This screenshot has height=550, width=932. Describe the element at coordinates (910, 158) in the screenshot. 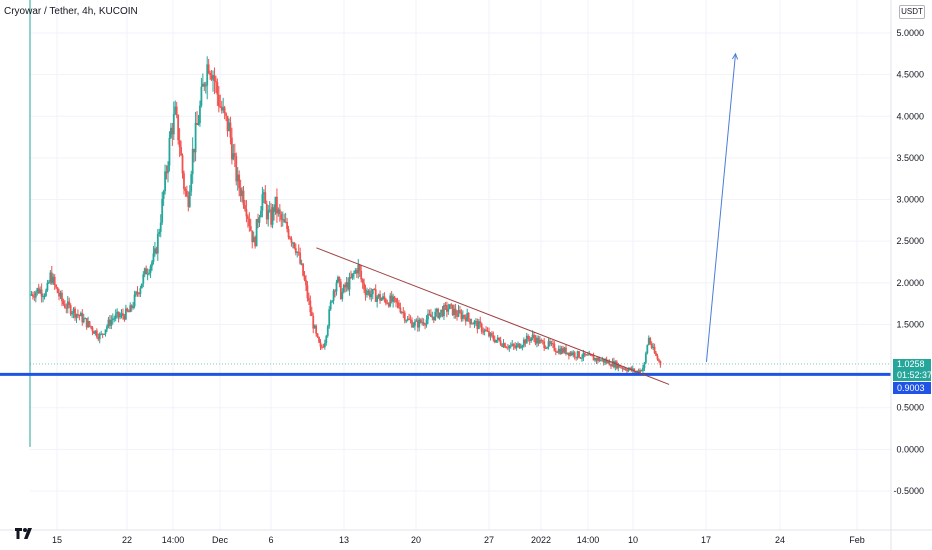

I see `y-tick-label: 3.5000` at that location.